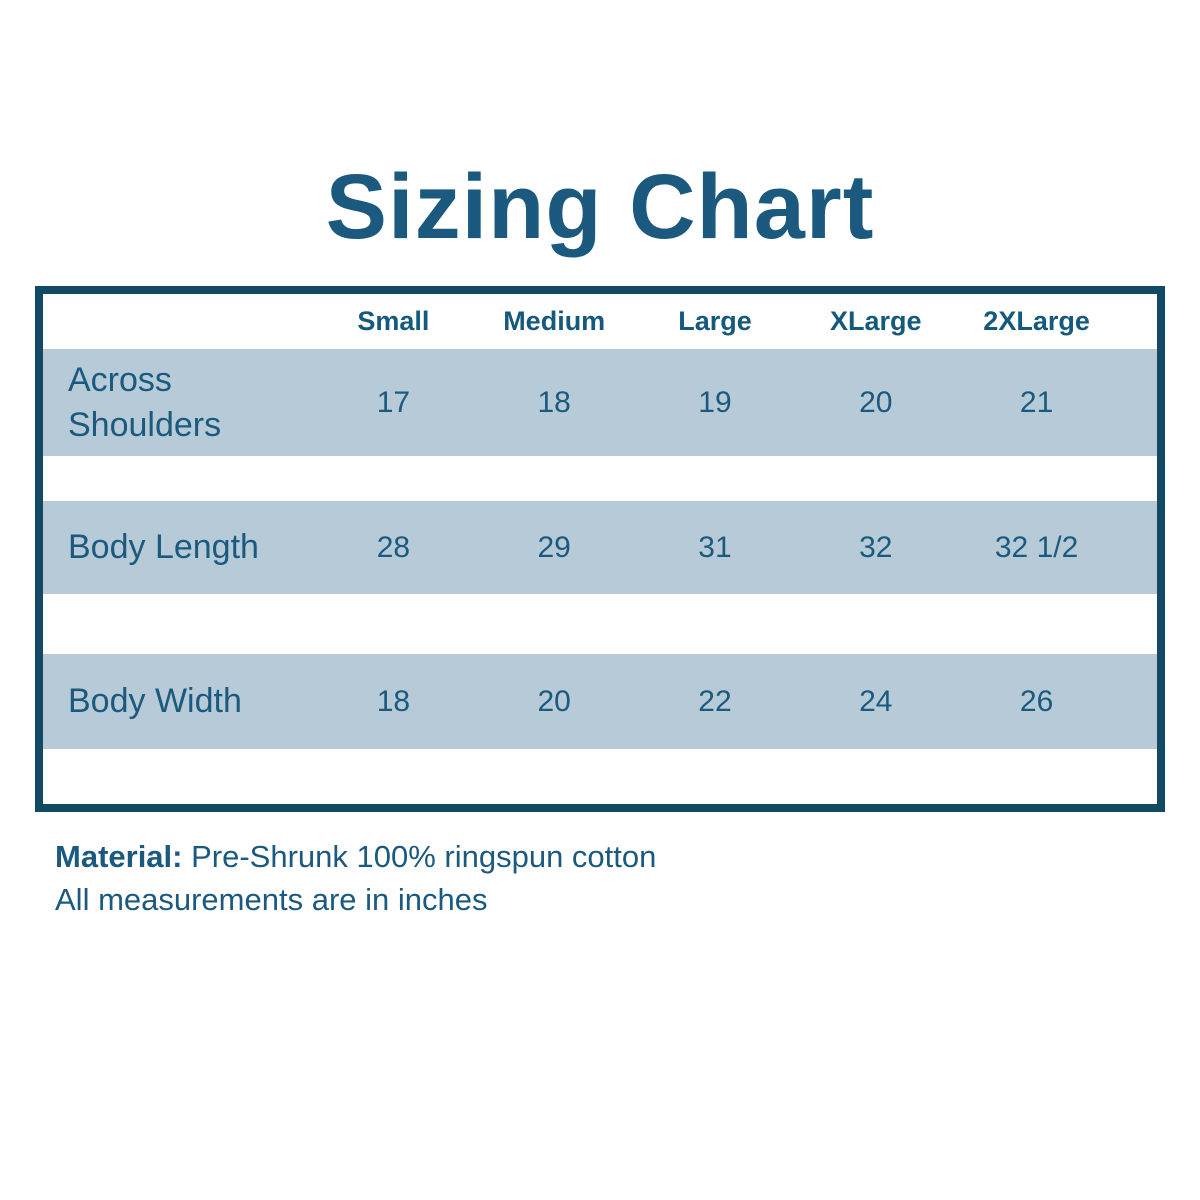 The width and height of the screenshot is (1200, 1200). Describe the element at coordinates (600, 207) in the screenshot. I see `page-title: Sizing Chart` at that location.